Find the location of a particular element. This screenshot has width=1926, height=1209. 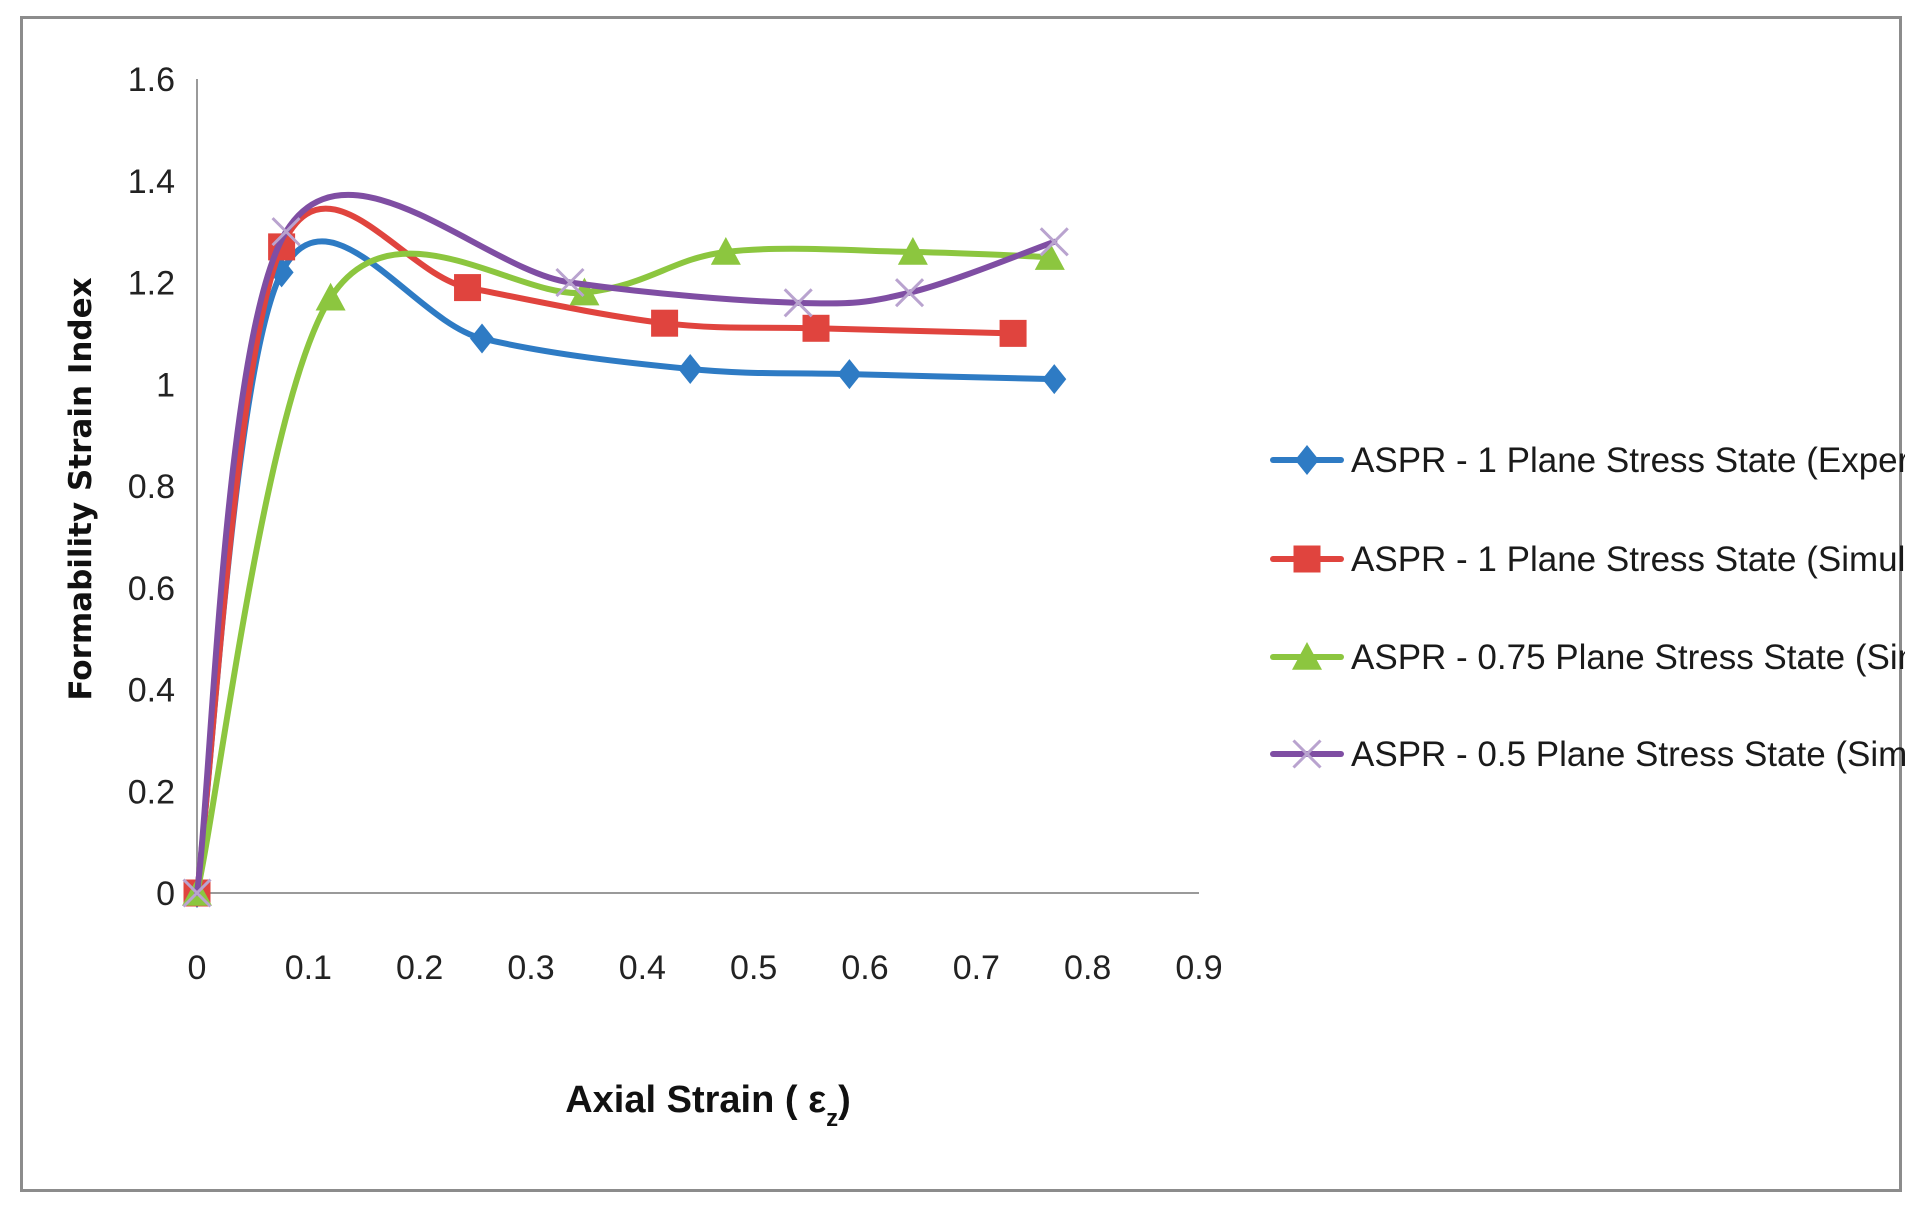

y-tick-label: 0.2 is located at coordinates (151, 792).